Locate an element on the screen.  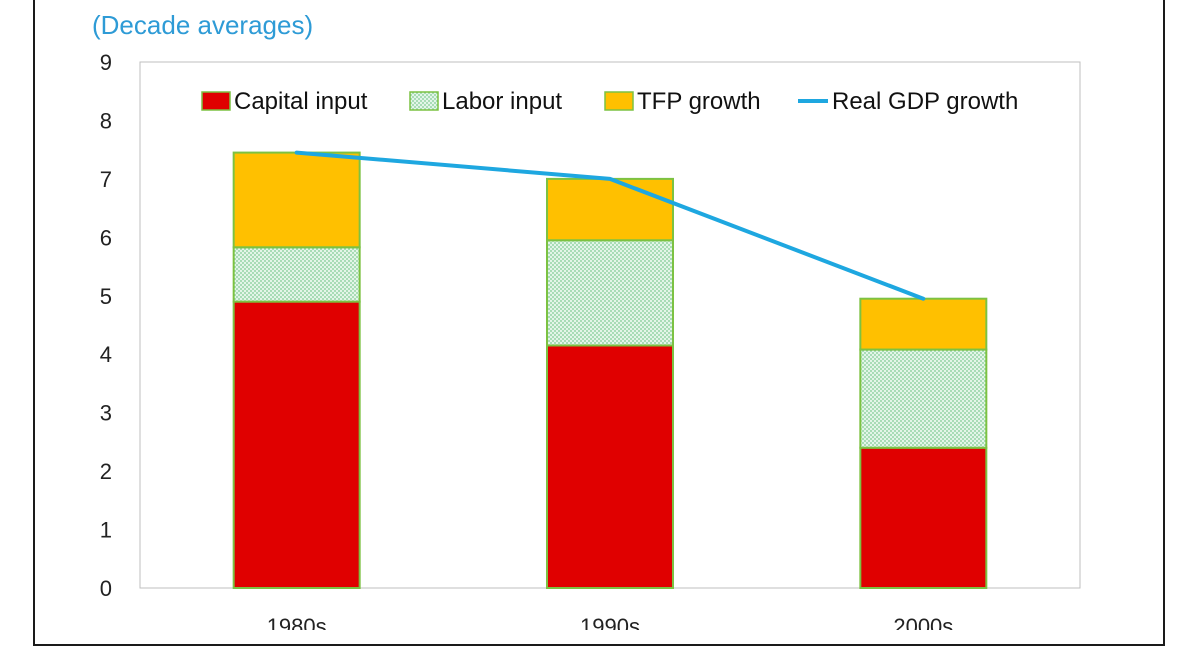
bar-capital-input-1980s is located at coordinates (296, 444).